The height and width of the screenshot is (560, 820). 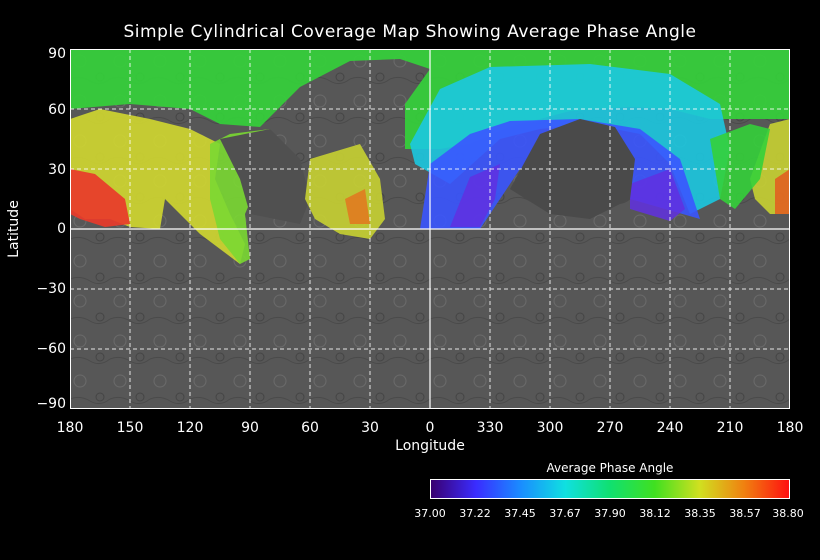 What do you see at coordinates (475, 513) in the screenshot?
I see `colorbar-tick-label: 37.22` at bounding box center [475, 513].